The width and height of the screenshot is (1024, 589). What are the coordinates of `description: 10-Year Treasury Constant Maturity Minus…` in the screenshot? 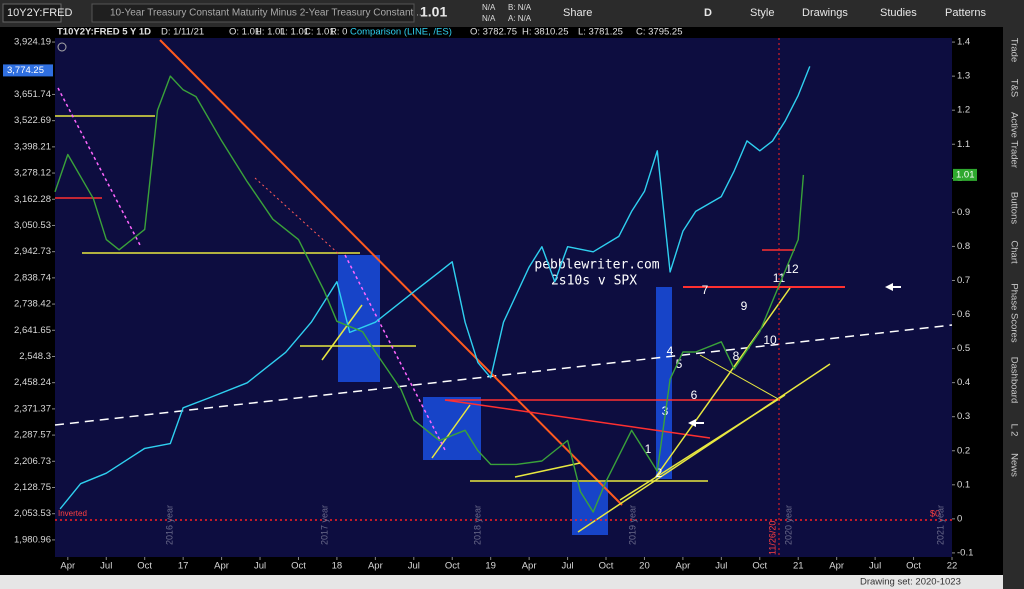 It's located at (267, 13).